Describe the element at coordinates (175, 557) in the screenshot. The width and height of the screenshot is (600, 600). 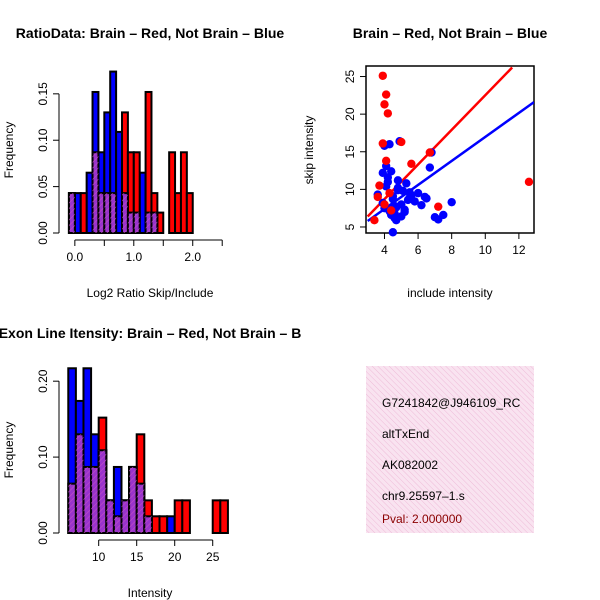
I see `intensity-hist-x-tick-label: 20` at that location.